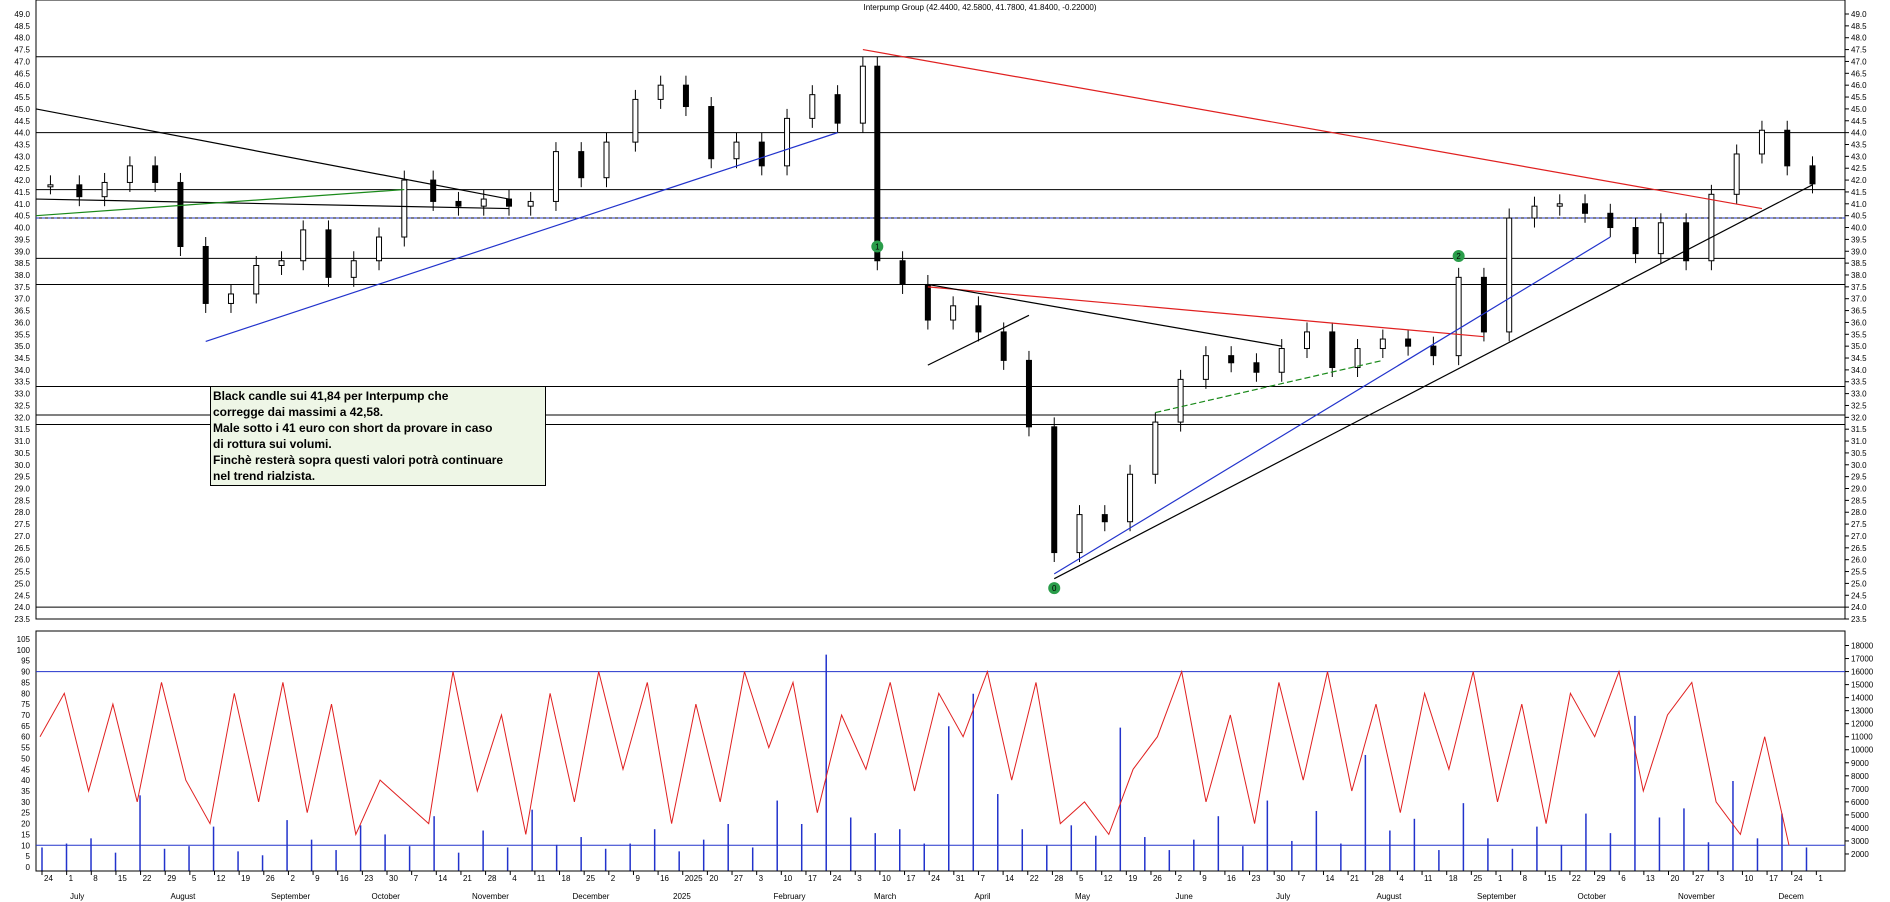  I want to click on price-tick-label: 44.5, so click(1859, 121).